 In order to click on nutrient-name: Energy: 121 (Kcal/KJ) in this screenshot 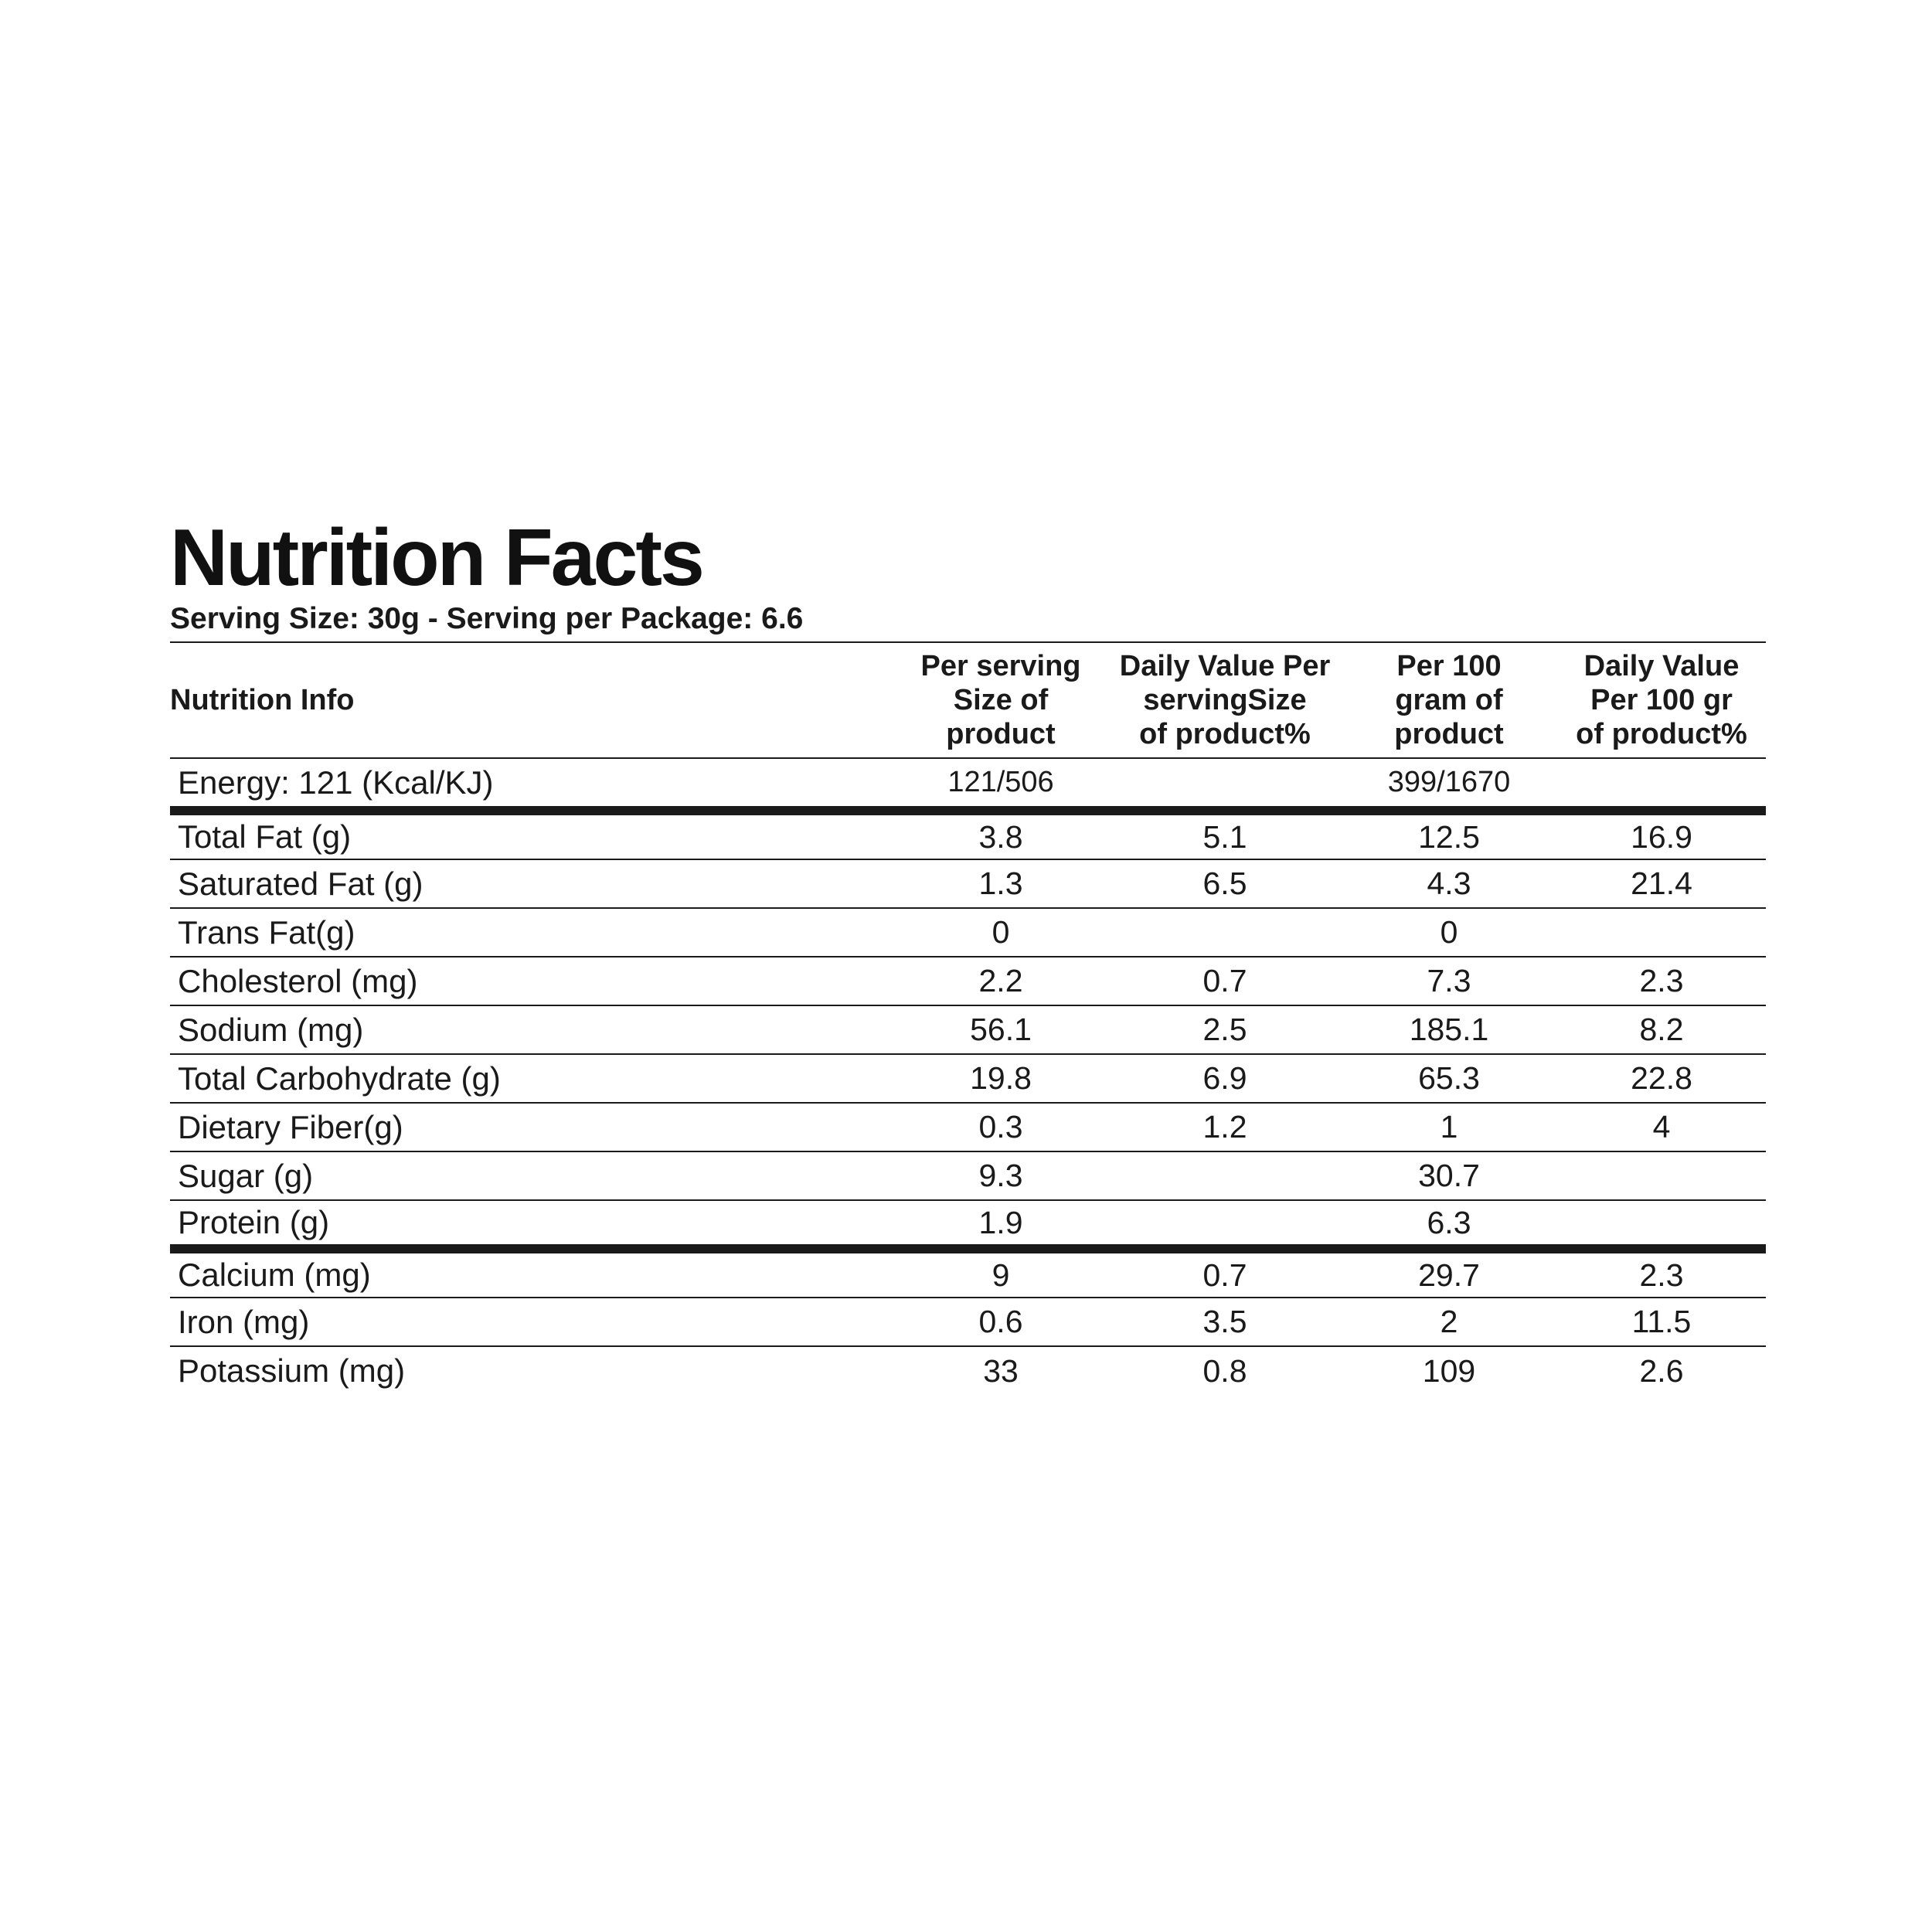, I will do `click(532, 787)`.